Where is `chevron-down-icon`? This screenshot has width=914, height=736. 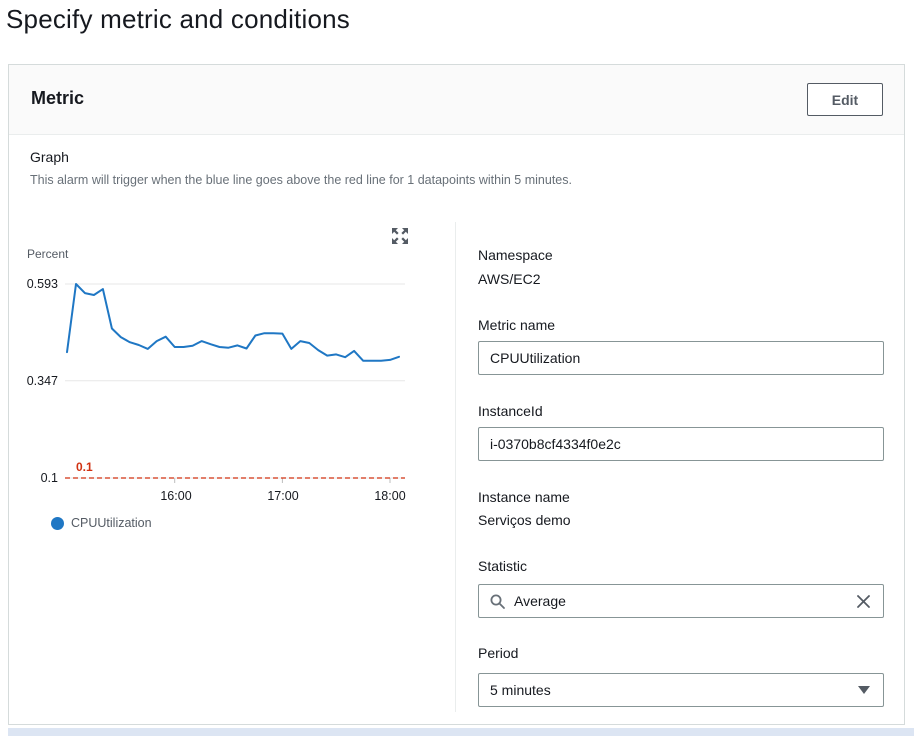
chevron-down-icon is located at coordinates (864, 690).